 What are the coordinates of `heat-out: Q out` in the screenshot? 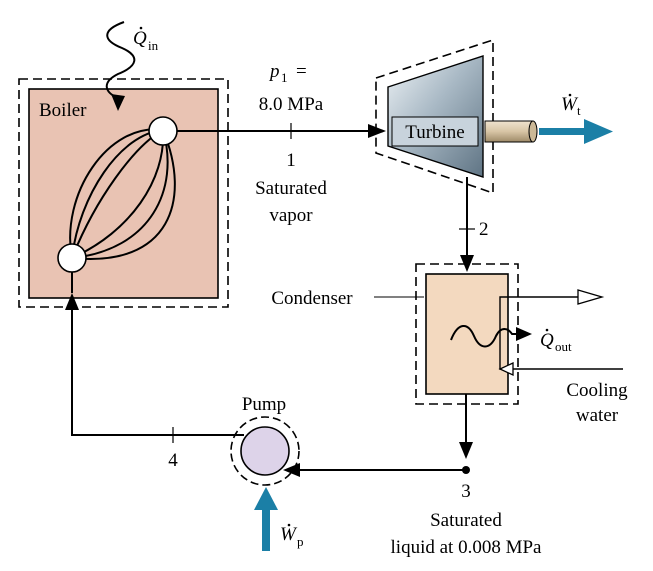 It's located at (556, 341).